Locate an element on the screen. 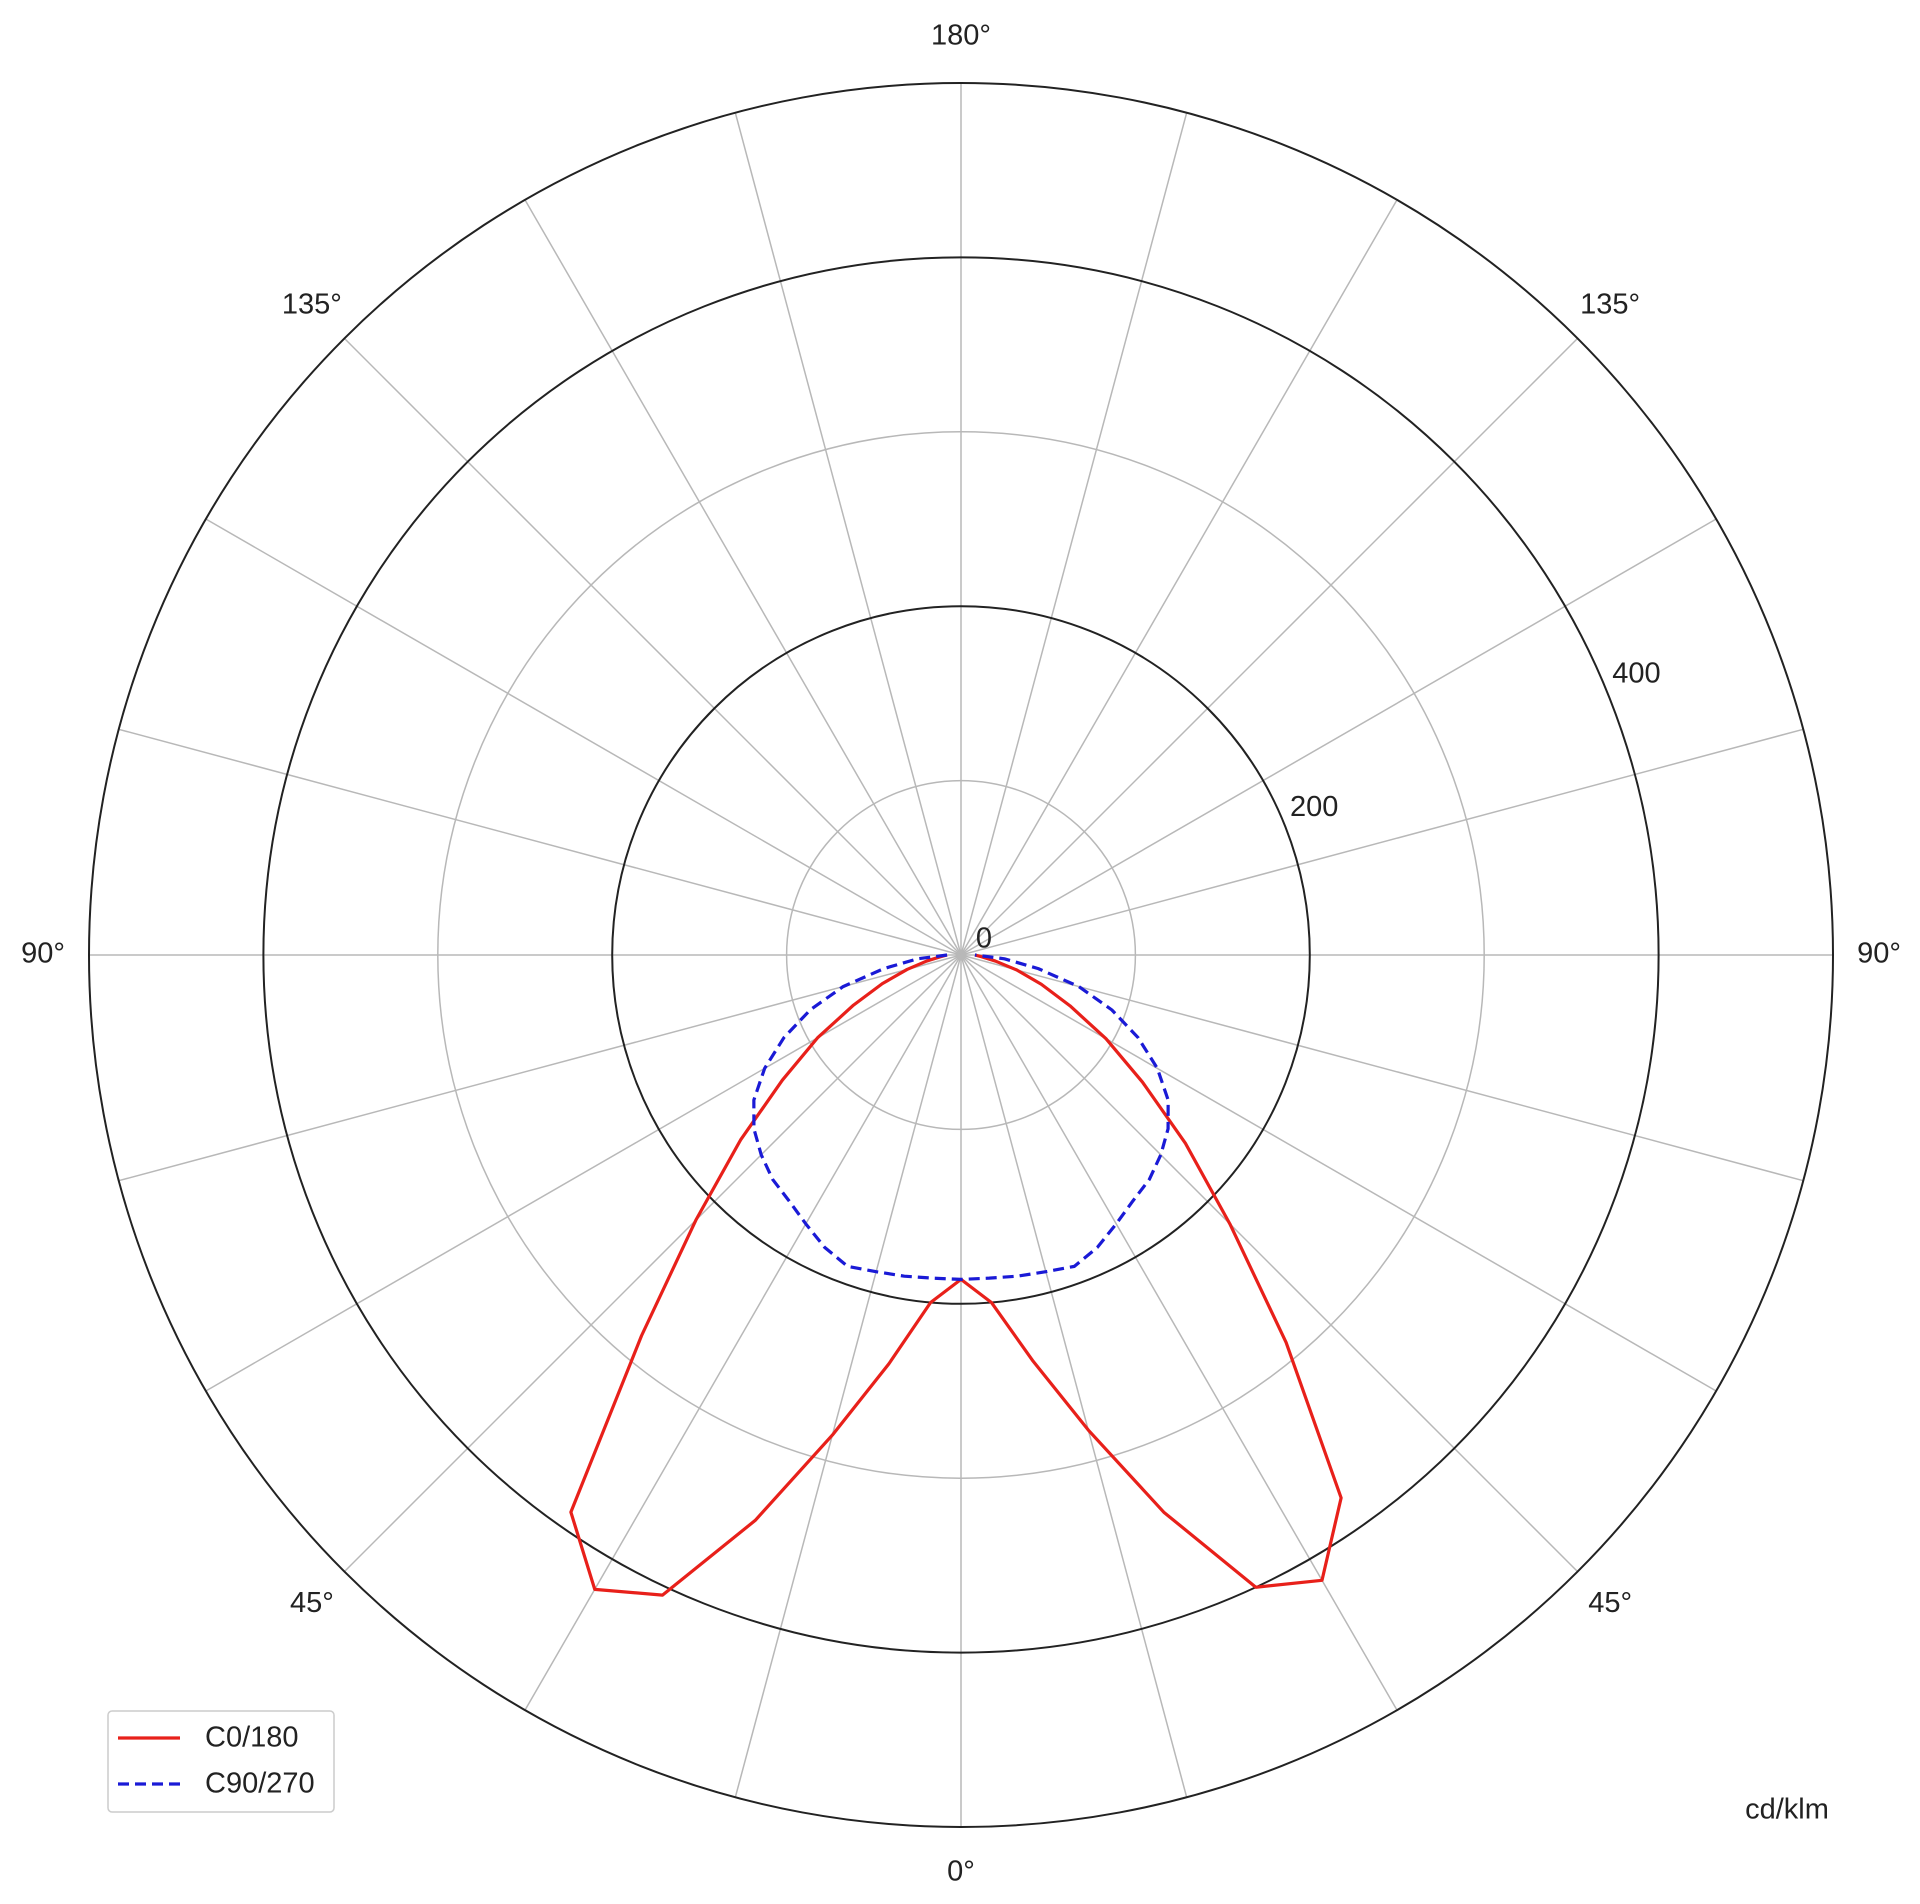 The height and width of the screenshot is (1904, 1920). unit-label: cd/klm is located at coordinates (1787, 1810).